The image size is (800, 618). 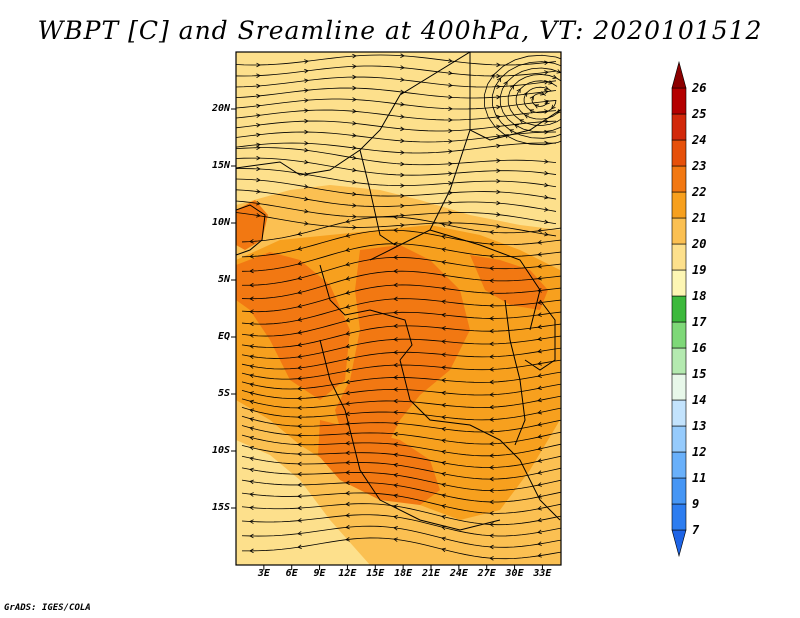 I want to click on colorbar-upper-triangle, so click(x=679, y=74).